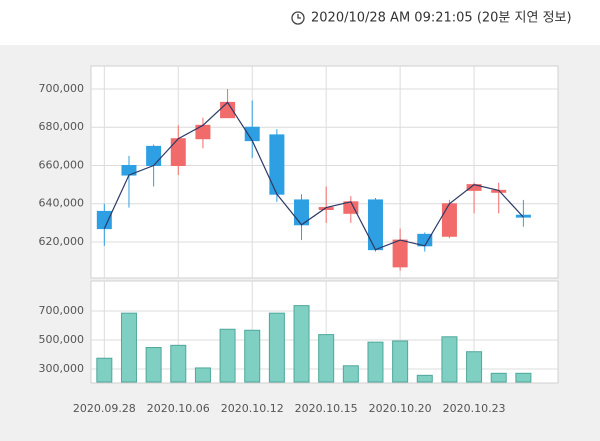 The image size is (600, 441). What do you see at coordinates (178, 408) in the screenshot?
I see `x-tick-label: 2020.10.06` at bounding box center [178, 408].